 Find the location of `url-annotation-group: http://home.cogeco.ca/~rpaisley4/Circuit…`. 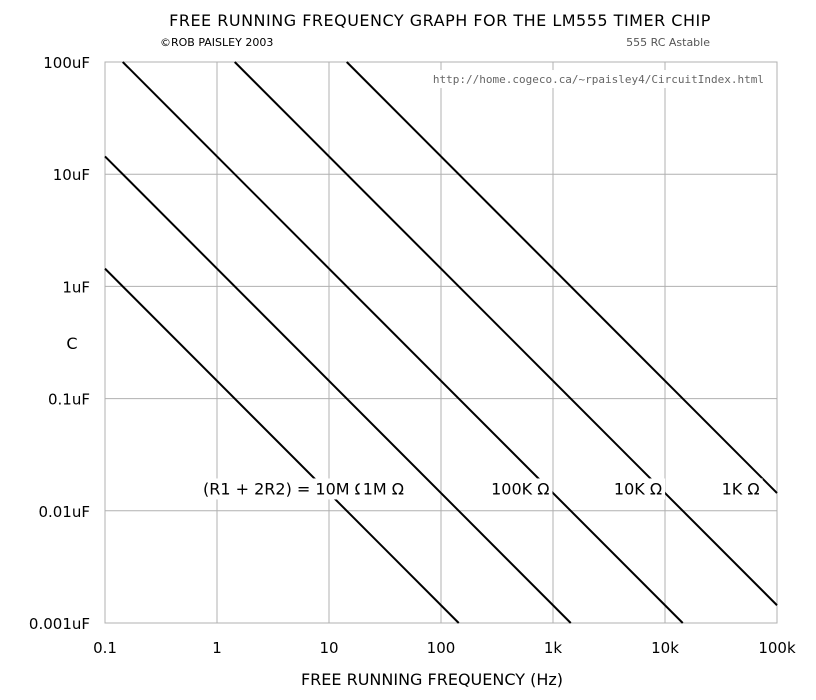

url-annotation-group: http://home.cogeco.ca/~rpaisley4/Circuit… is located at coordinates (600, 79).